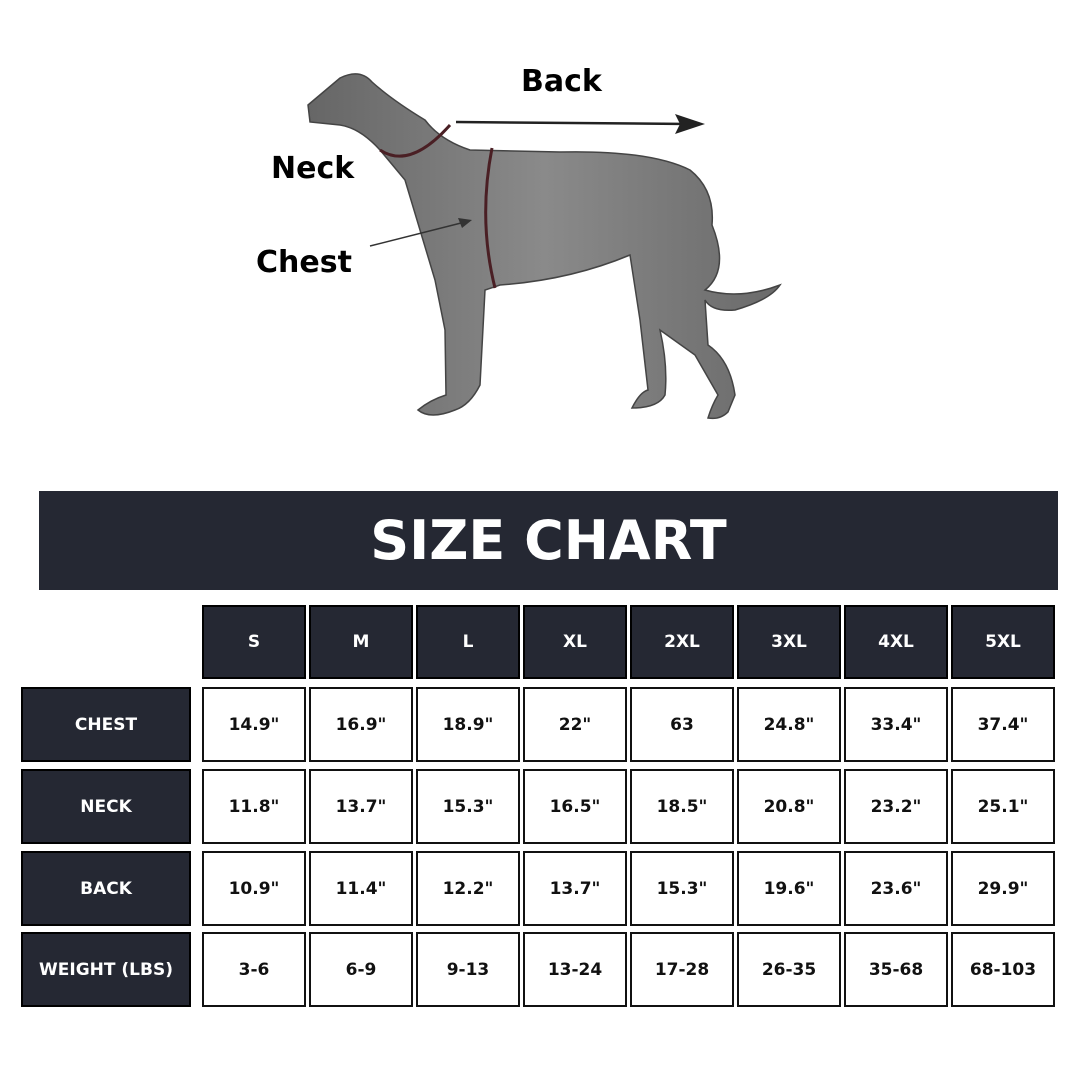 The width and height of the screenshot is (1080, 1080). I want to click on table-cell: 37.4", so click(1003, 724).